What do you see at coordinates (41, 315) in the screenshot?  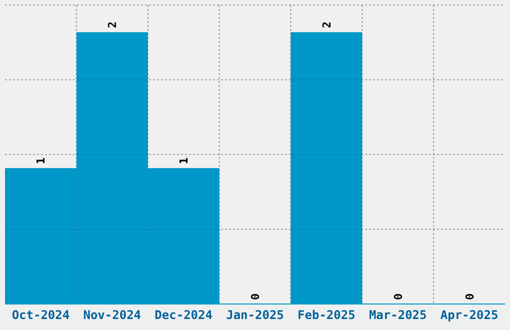 I see `x-tick-label: Oct-2024` at bounding box center [41, 315].